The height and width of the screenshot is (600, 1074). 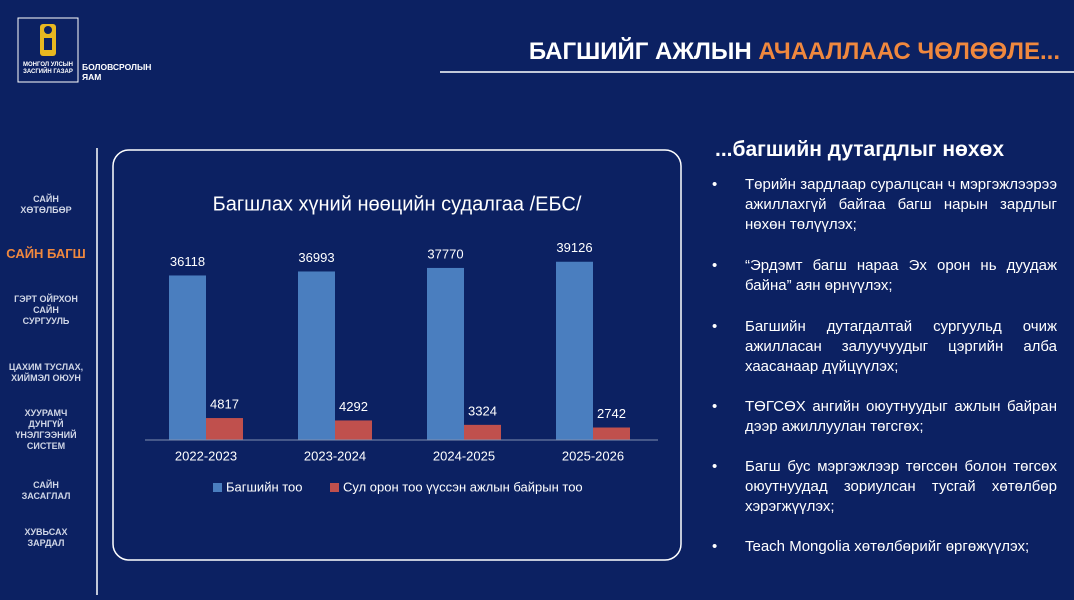 What do you see at coordinates (46, 490) in the screenshot?
I see `nav-item: САЙН ЗАСАГЛАЛ` at bounding box center [46, 490].